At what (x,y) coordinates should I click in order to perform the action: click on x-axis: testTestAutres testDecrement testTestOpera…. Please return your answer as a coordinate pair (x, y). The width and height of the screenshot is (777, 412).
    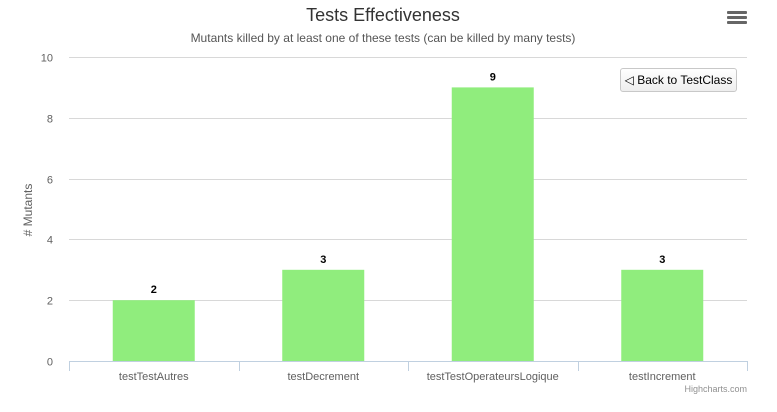
    Looking at the image, I should click on (408, 372).